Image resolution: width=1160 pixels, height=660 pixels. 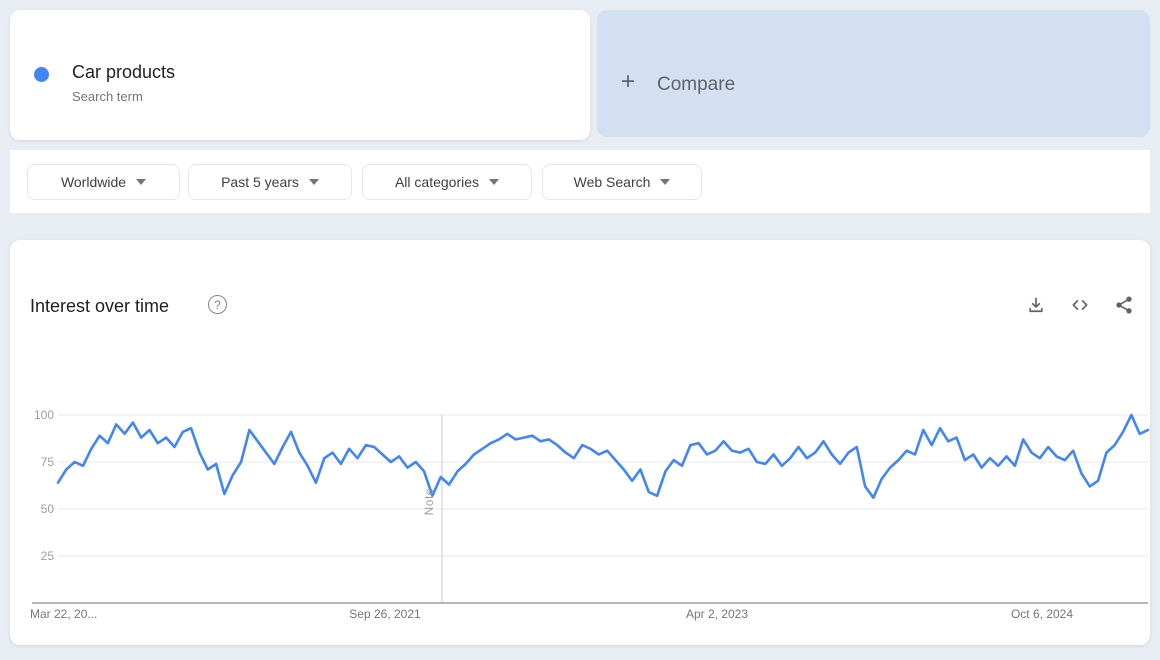 What do you see at coordinates (628, 81) in the screenshot?
I see `plus-icon: +` at bounding box center [628, 81].